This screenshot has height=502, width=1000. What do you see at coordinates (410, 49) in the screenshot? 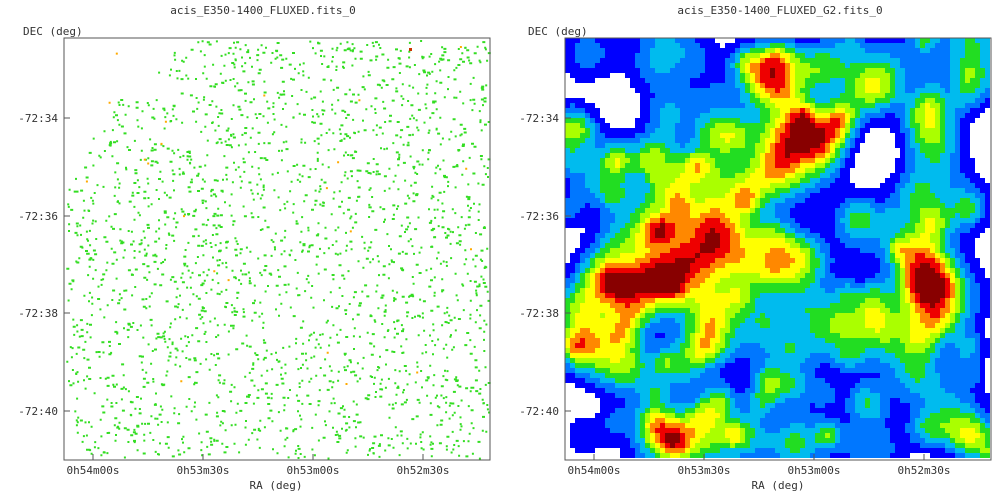
I see `peak-pixel` at bounding box center [410, 49].